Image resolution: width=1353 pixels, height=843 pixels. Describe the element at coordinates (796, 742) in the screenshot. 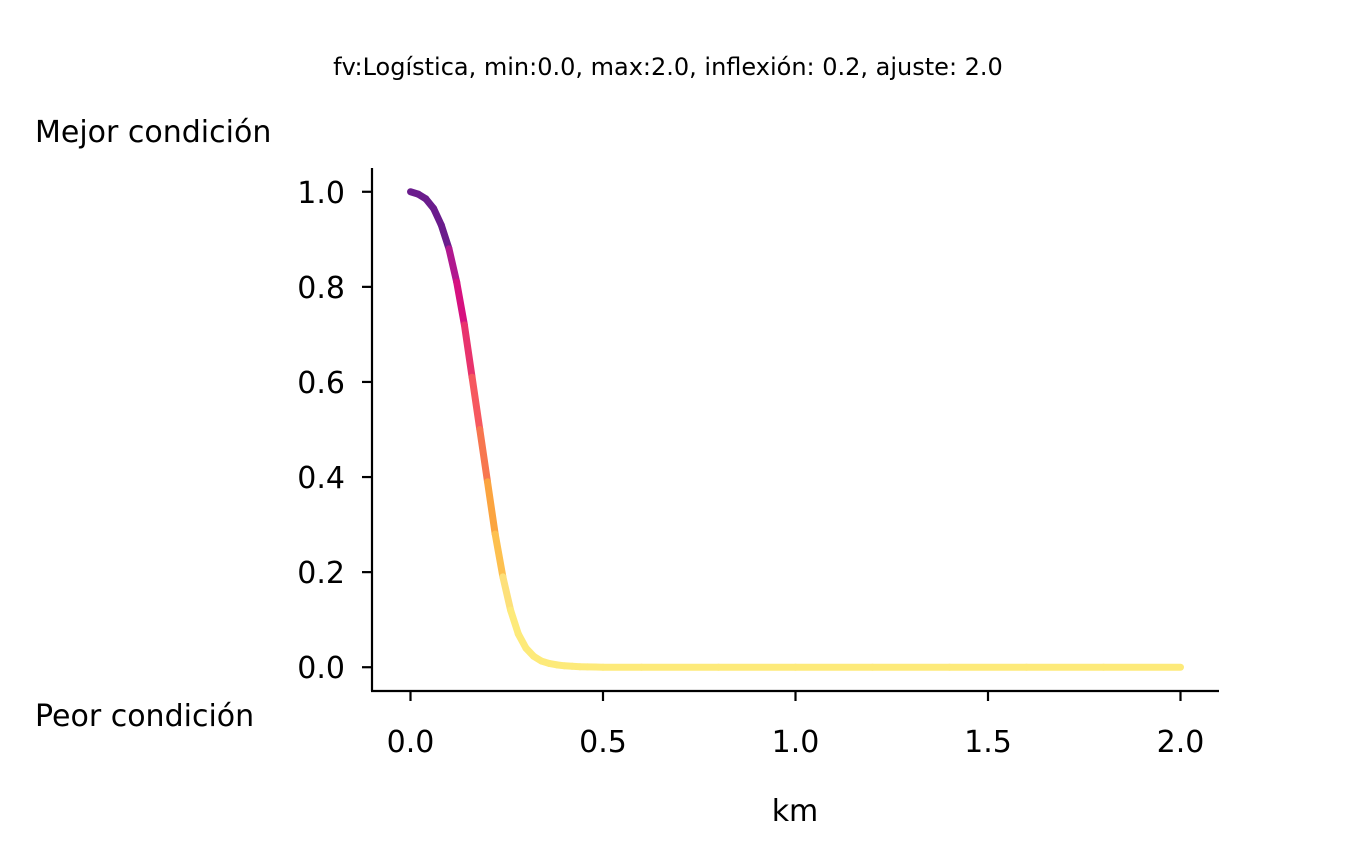

I see `x-tick-label: 1.0` at that location.